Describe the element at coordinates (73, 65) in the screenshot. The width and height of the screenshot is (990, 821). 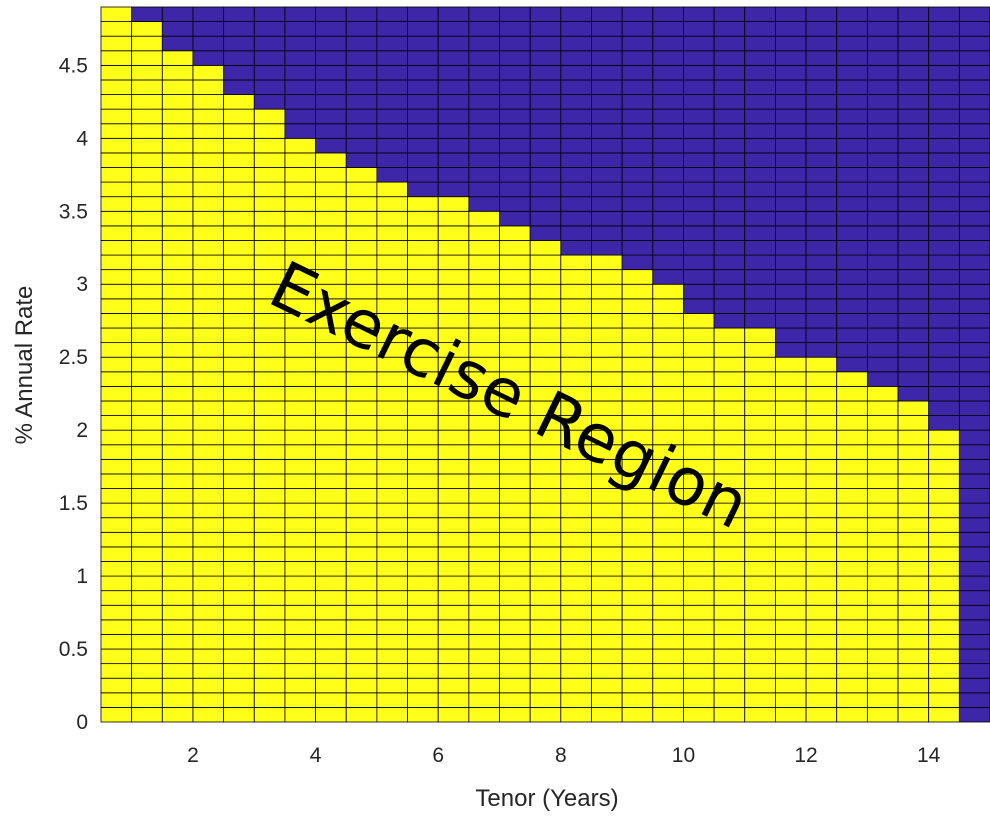
I see `y-tick-label: 4.5` at that location.